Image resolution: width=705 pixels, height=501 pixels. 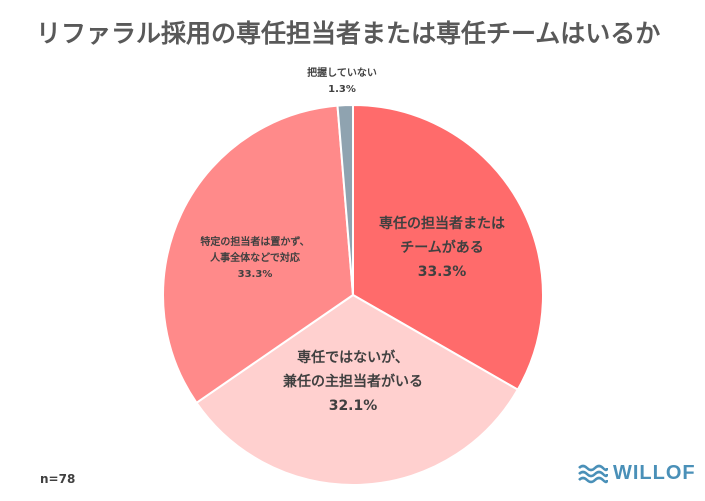 I want to click on slice-label: 専任ではないが、兼任の主担当者がいる 32.1%, so click(x=353, y=381).